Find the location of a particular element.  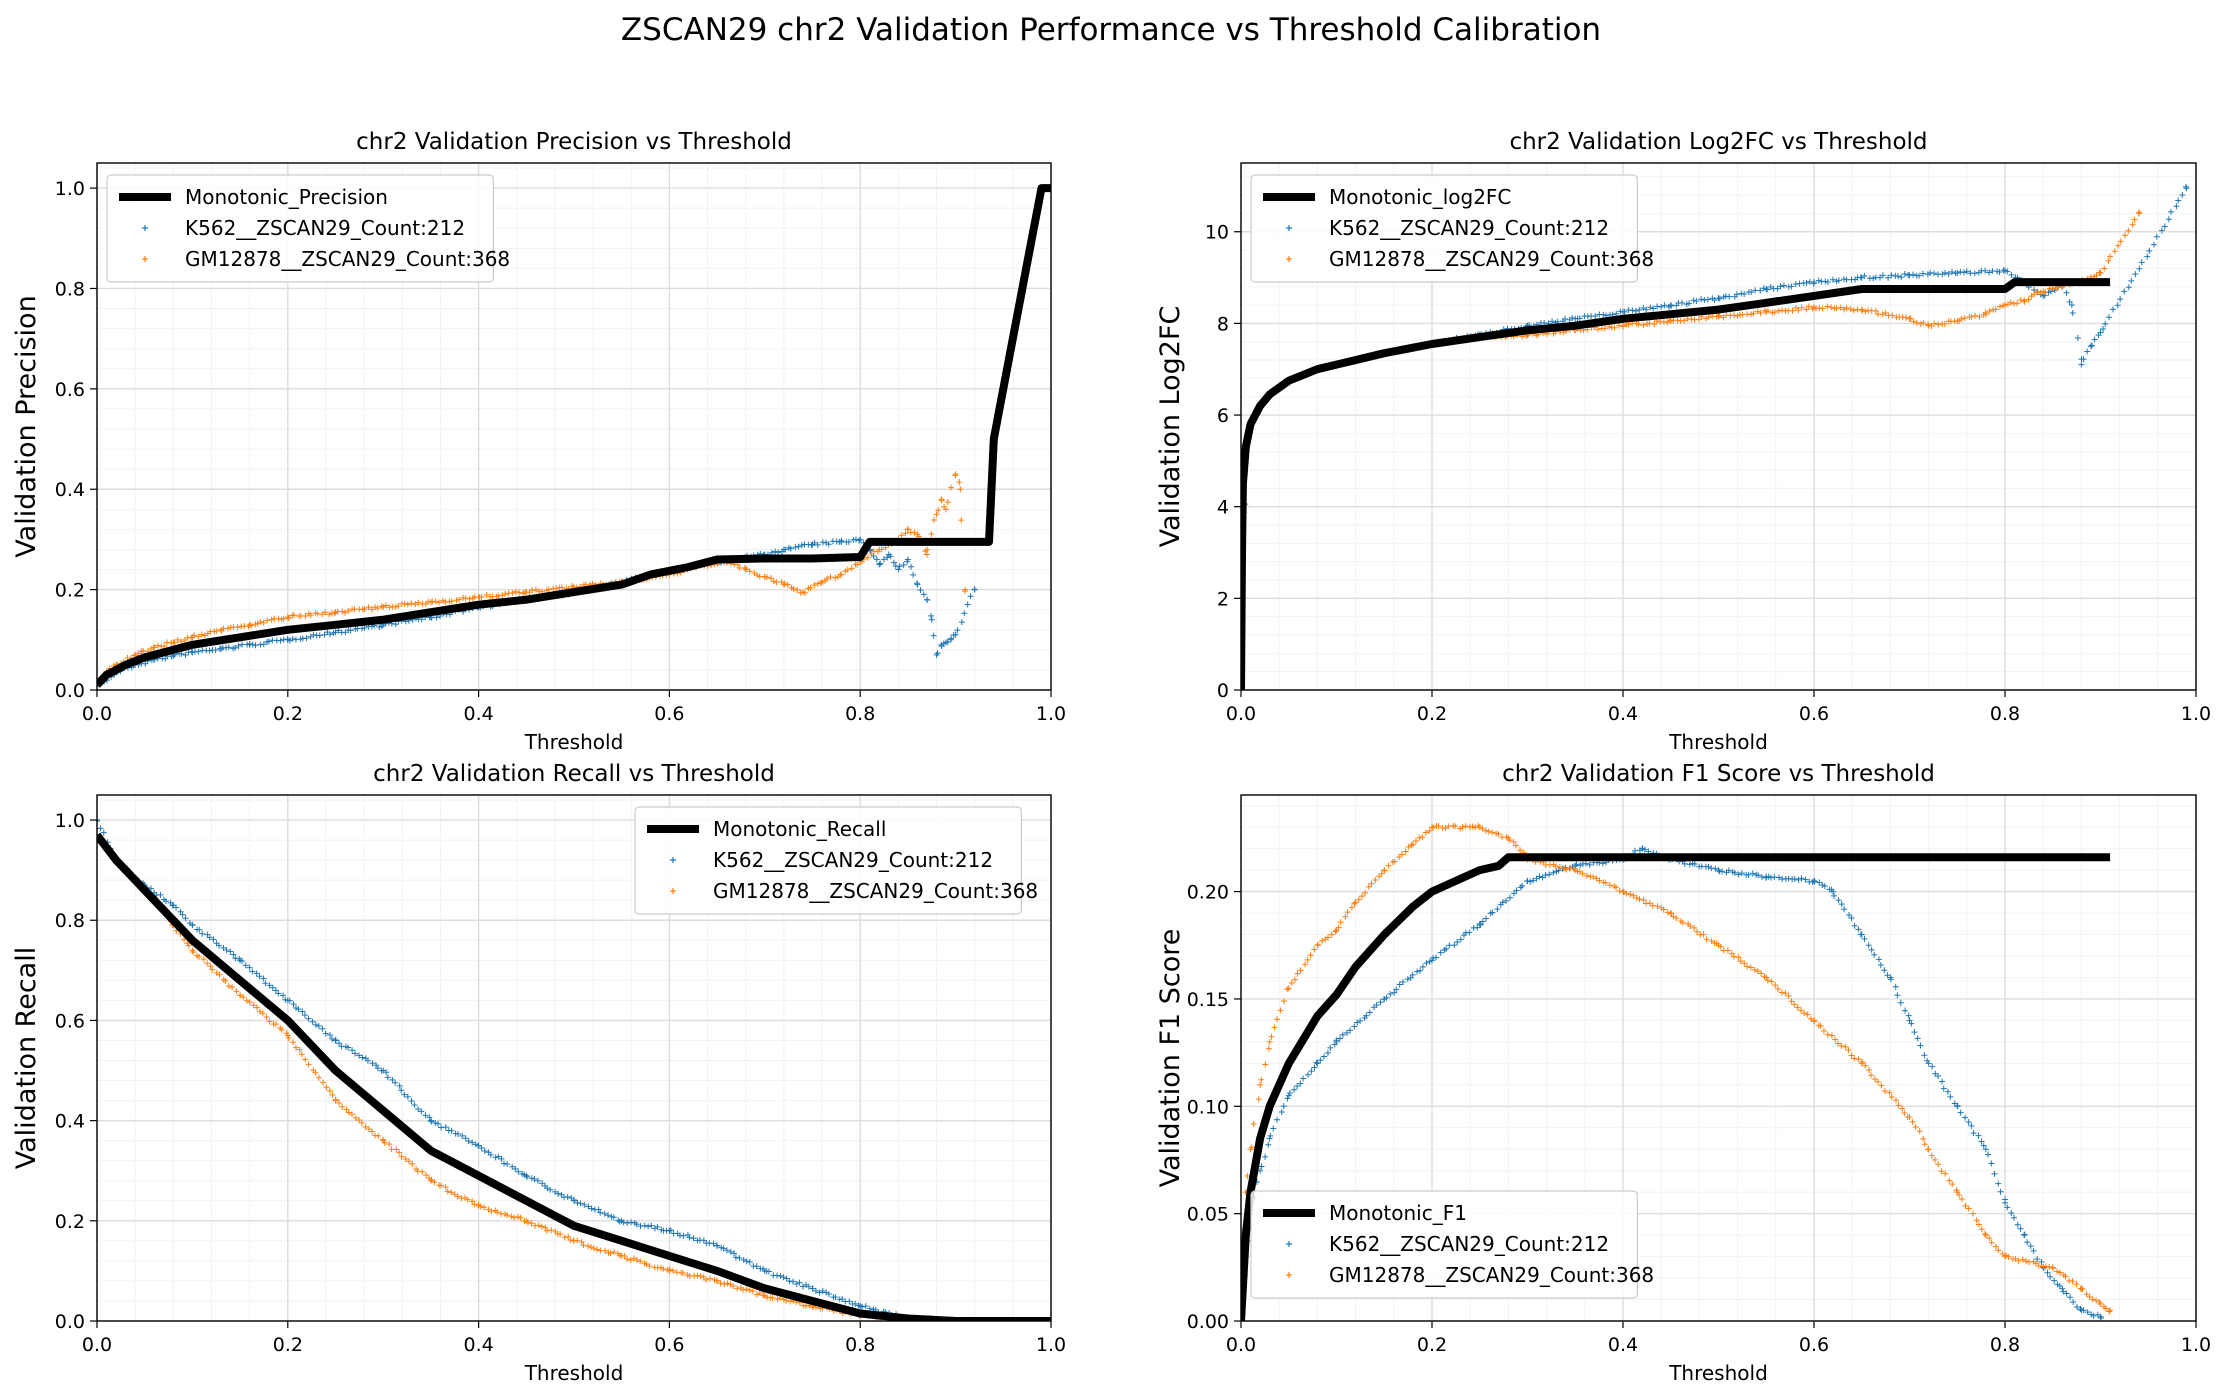

y-tick-label: 0.15 is located at coordinates (1208, 1000).